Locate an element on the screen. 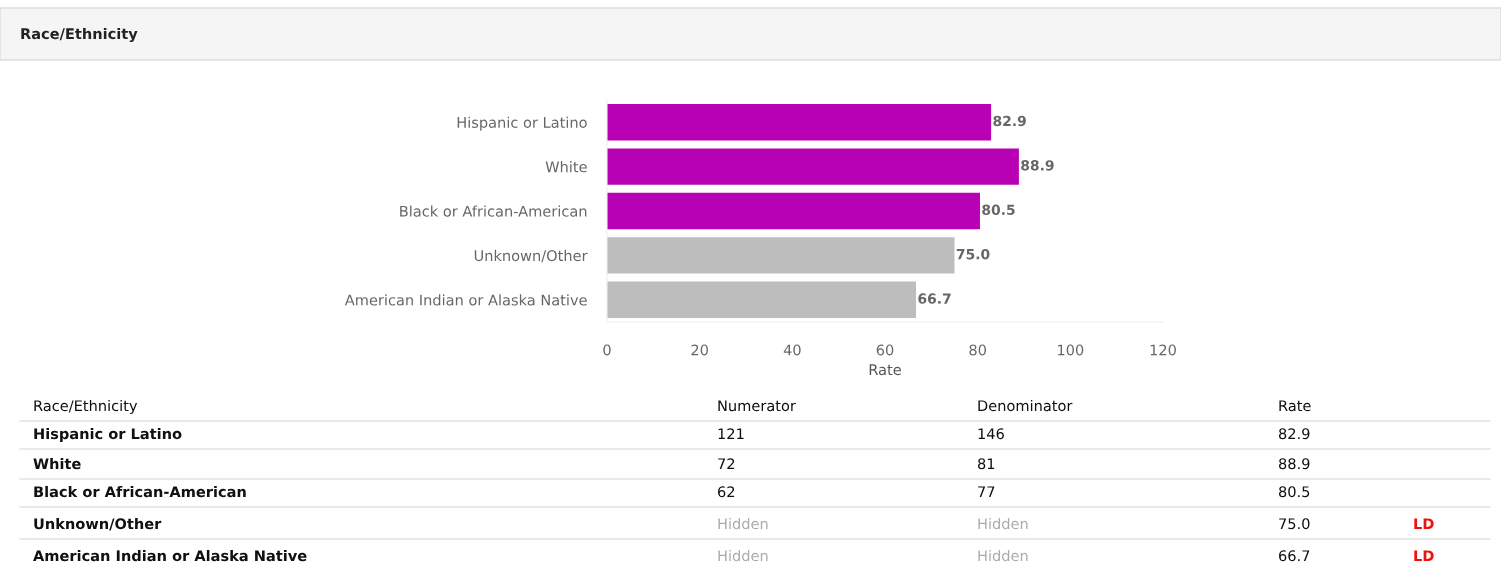 Image resolution: width=1501 pixels, height=567 pixels. data-label: 82.9 is located at coordinates (1009, 121).